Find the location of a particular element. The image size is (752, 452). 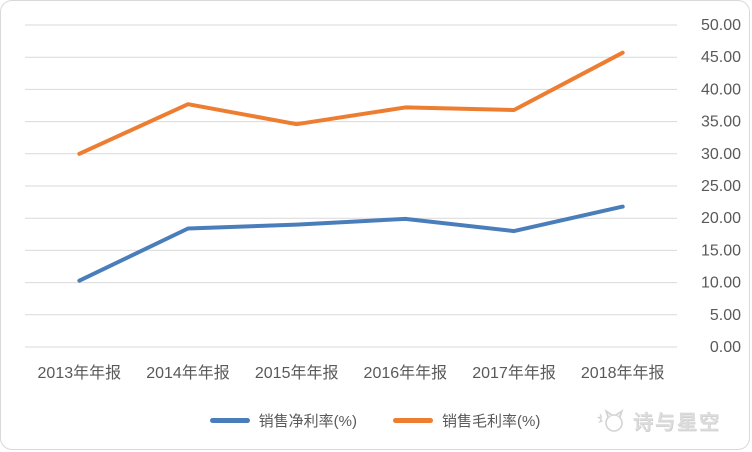

watermark: 诗与星空 is located at coordinates (659, 420).